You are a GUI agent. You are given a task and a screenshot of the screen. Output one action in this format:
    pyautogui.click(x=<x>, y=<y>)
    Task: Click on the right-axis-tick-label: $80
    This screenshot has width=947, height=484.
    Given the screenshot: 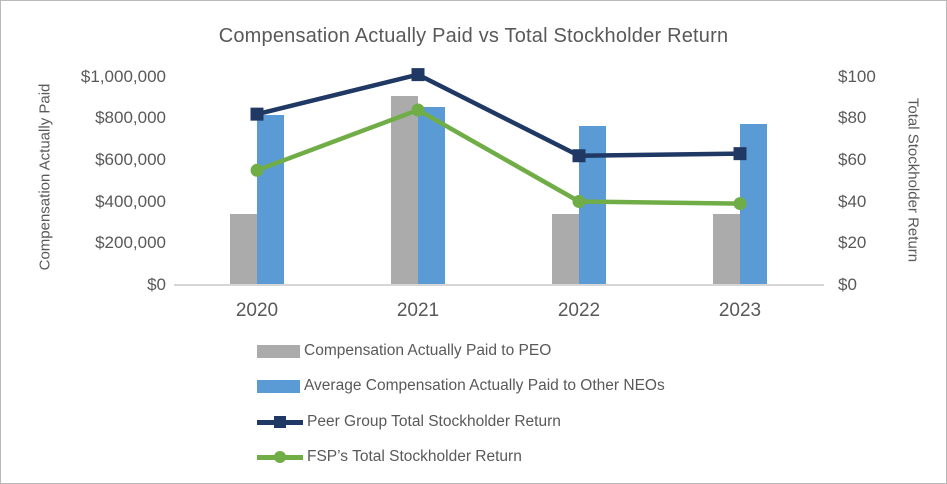 What is the action you would take?
    pyautogui.click(x=852, y=118)
    